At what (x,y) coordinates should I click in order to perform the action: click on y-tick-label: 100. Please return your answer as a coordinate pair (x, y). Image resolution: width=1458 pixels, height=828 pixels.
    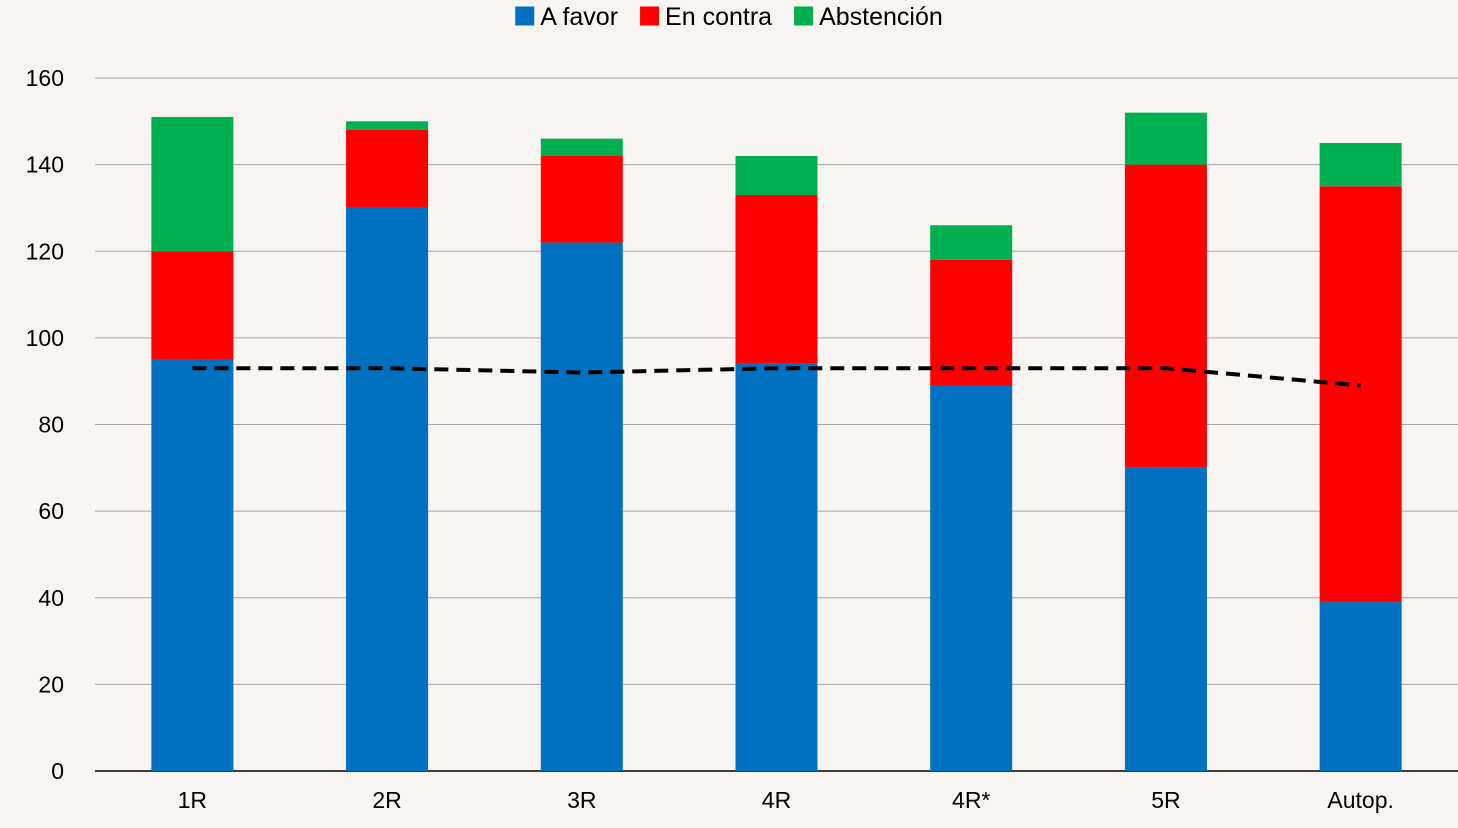
    Looking at the image, I should click on (45, 338).